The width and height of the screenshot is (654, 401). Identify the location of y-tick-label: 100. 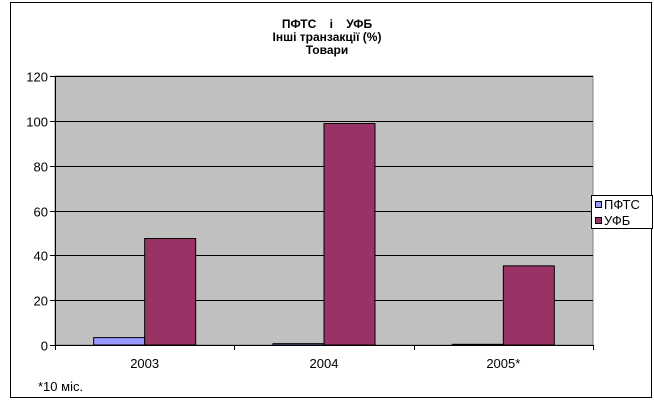
(37, 122).